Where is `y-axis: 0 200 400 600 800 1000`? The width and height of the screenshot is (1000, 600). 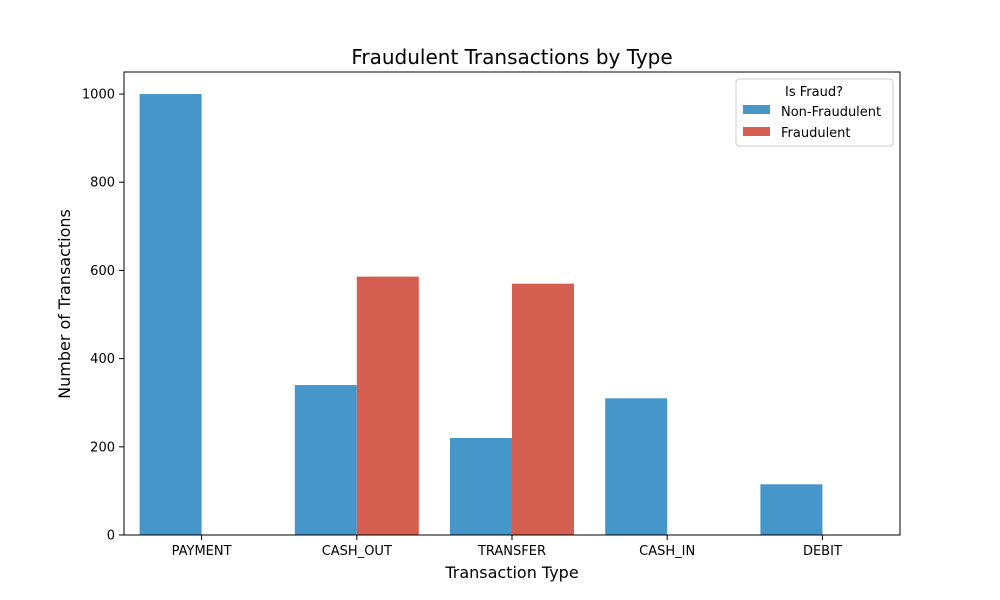
y-axis: 0 200 400 600 800 1000 is located at coordinates (103, 316).